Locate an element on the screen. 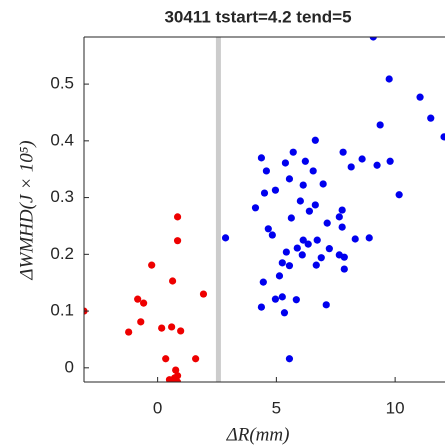 The width and height of the screenshot is (445, 448). chart-title: 30411 tstart=4.2 tend=5 is located at coordinates (257, 16).